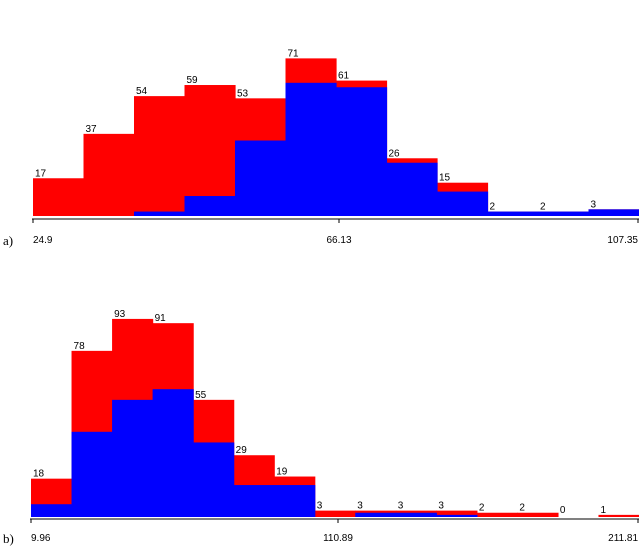 Image resolution: width=639 pixels, height=547 pixels. I want to click on tick-label-b-0: 9.96, so click(41, 538).